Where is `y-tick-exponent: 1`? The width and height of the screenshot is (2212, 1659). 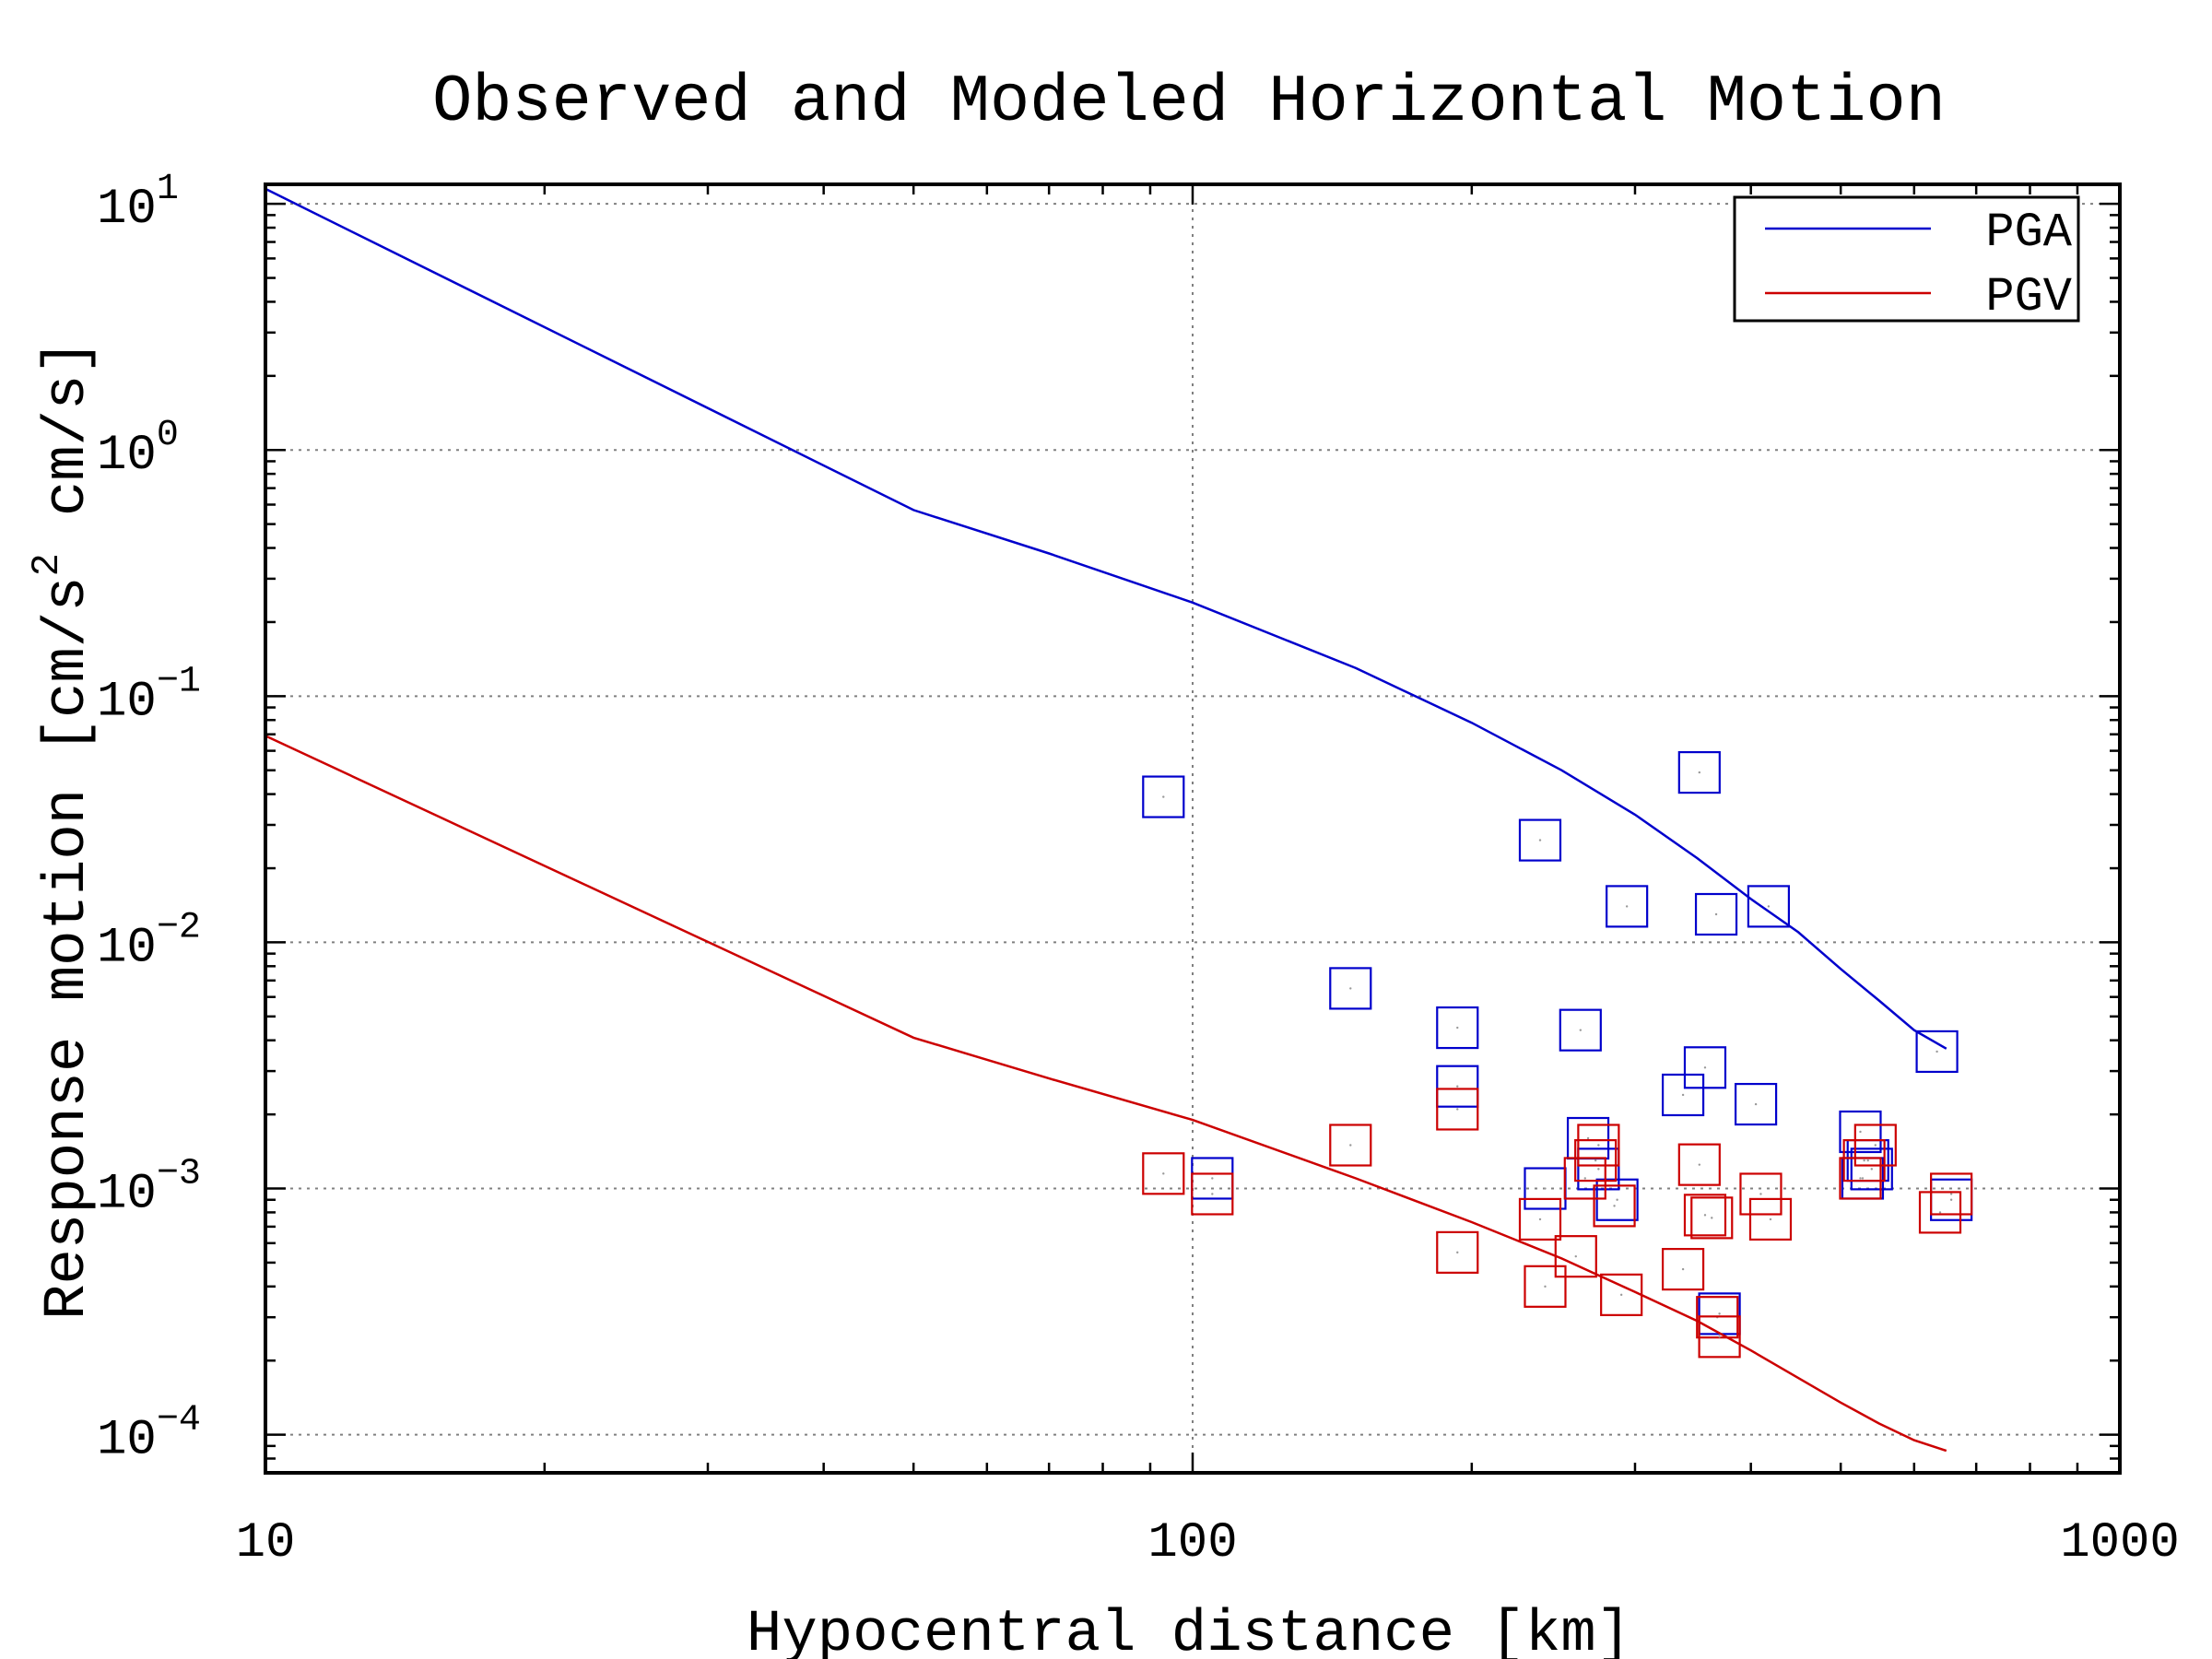 y-tick-exponent: 1 is located at coordinates (168, 189).